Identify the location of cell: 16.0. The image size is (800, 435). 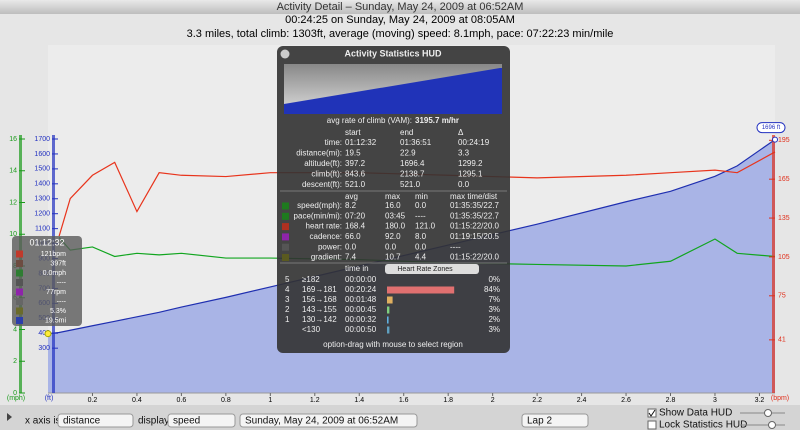
(393, 205).